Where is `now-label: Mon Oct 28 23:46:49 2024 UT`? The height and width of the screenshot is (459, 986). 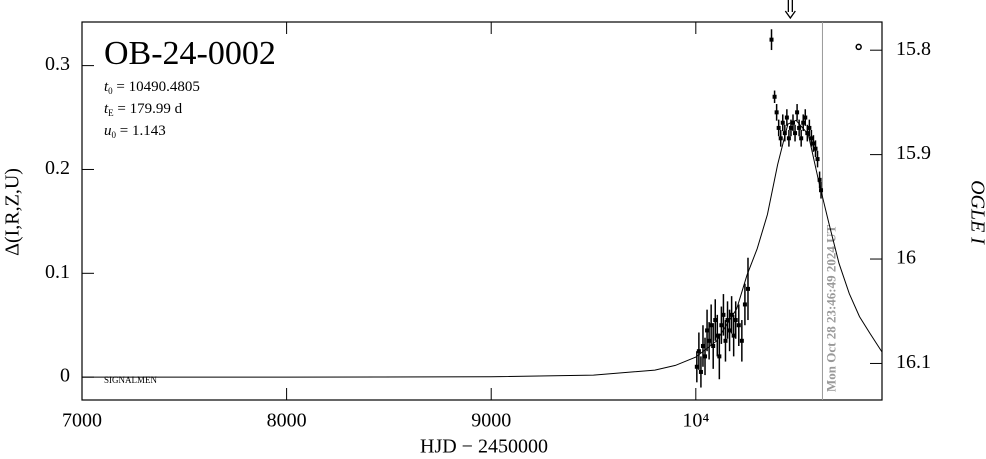 now-label: Mon Oct 28 23:46:49 2024 UT is located at coordinates (830, 308).